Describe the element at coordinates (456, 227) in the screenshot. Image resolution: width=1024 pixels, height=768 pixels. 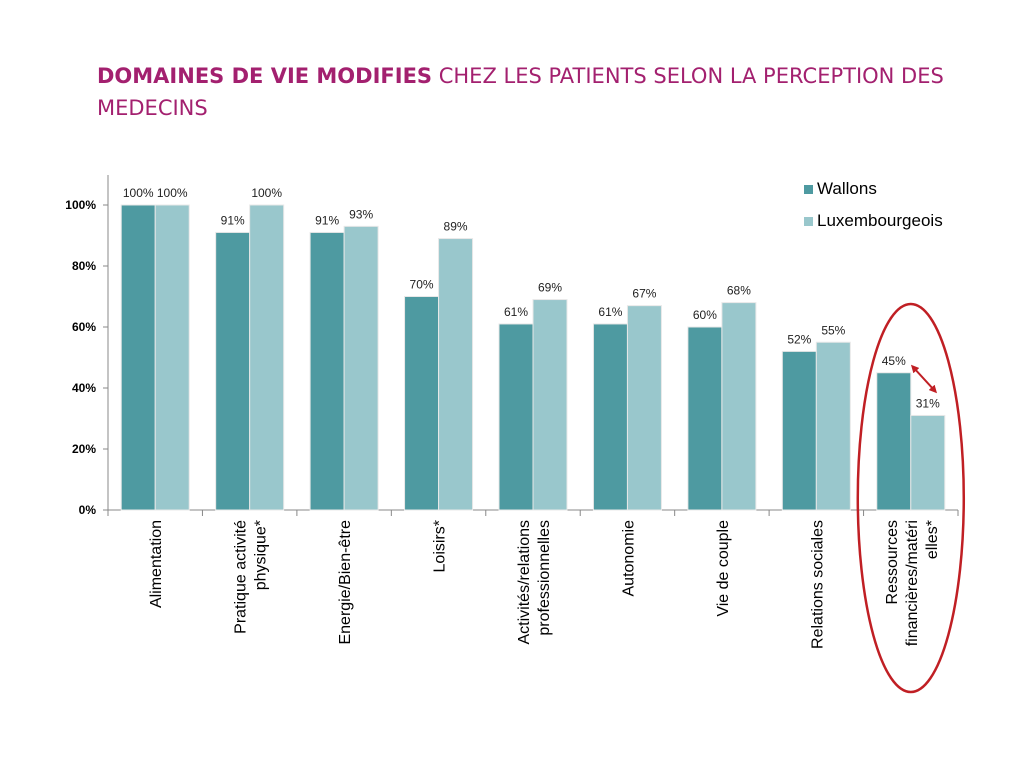
I see `data-label: 89%` at that location.